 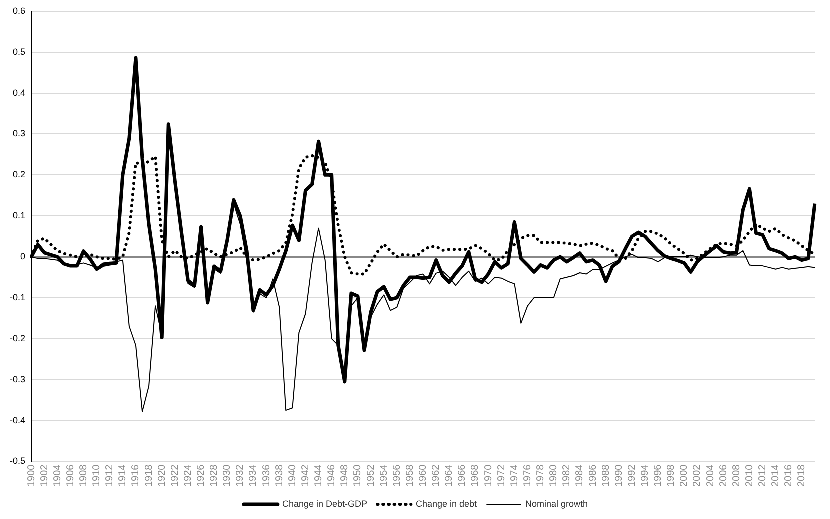 What do you see at coordinates (658, 476) in the screenshot?
I see `x-tick-label: 1996` at bounding box center [658, 476].